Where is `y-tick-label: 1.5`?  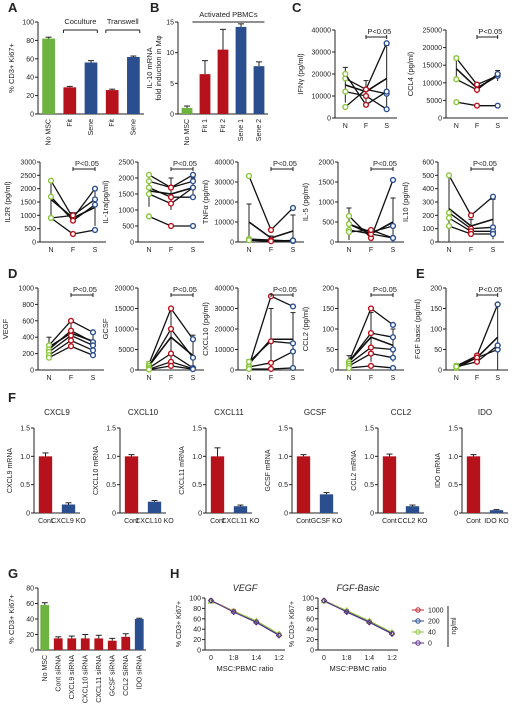 y-tick-label: 1.5 is located at coordinates (453, 429).